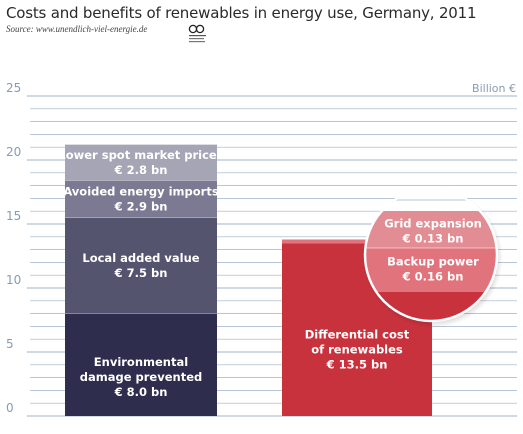  What do you see at coordinates (141, 377) in the screenshot?
I see `bar-segment-label: damage prevented` at bounding box center [141, 377].